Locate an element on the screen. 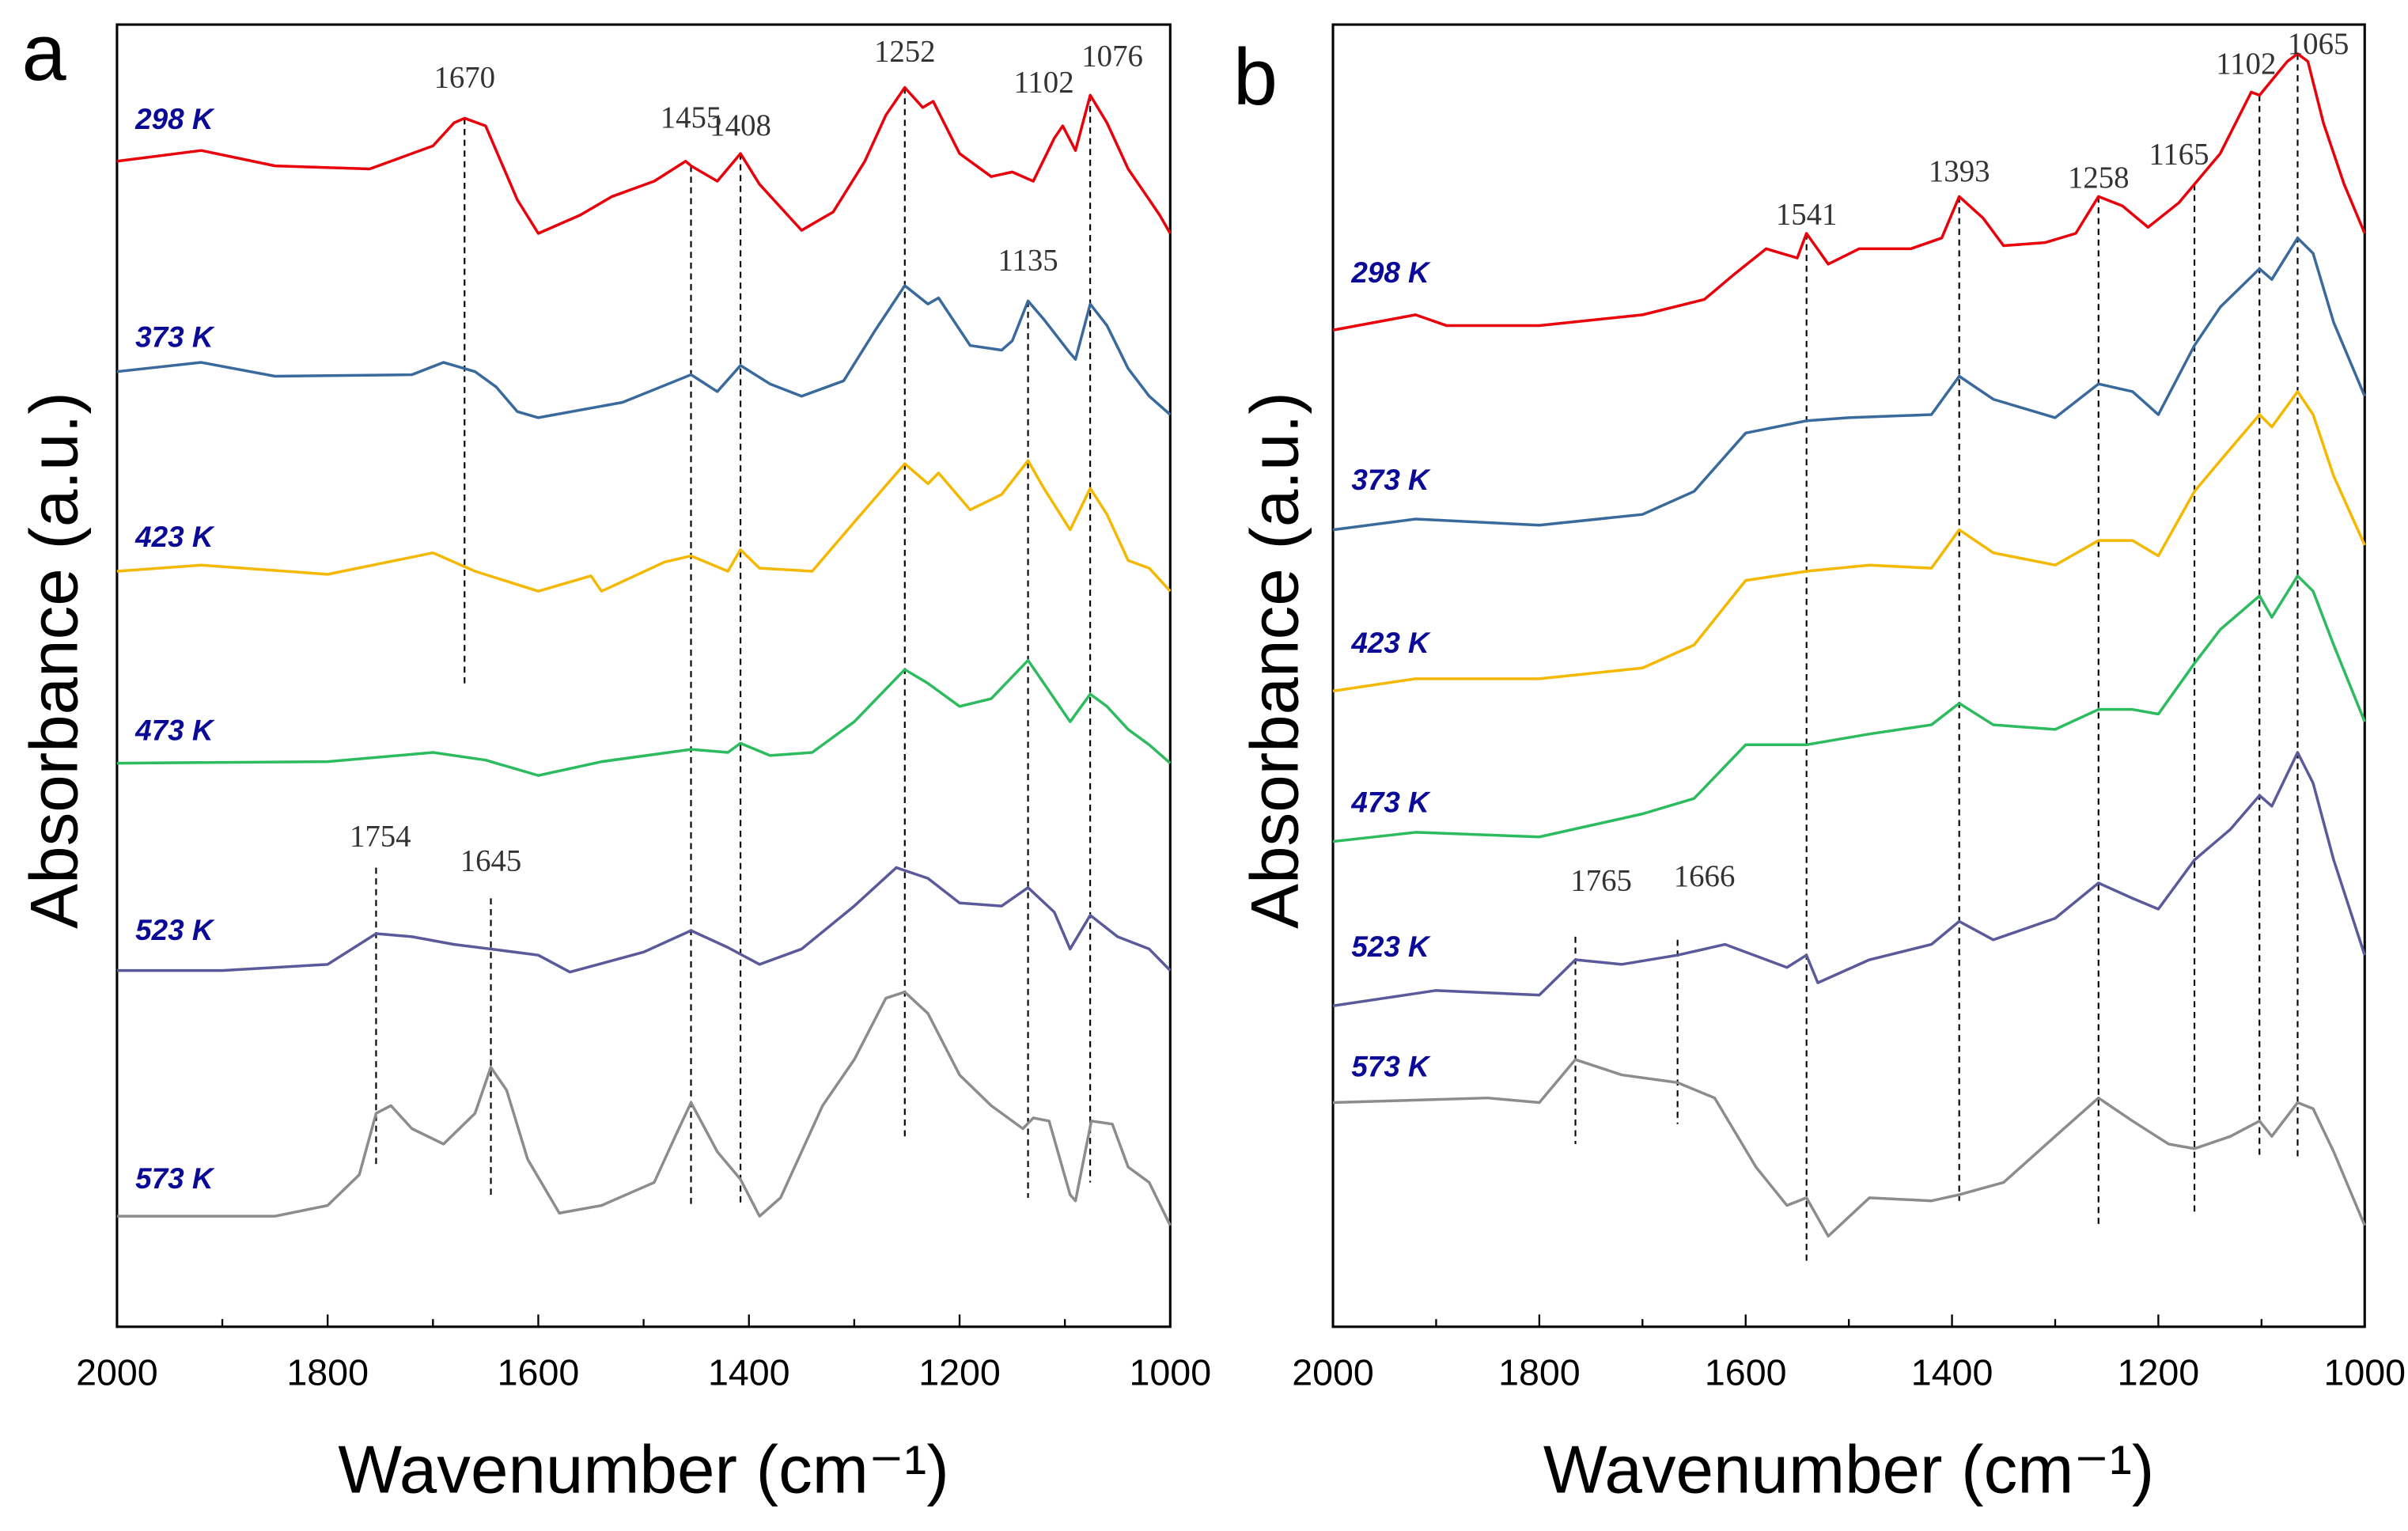 The image size is (2408, 1531). peak-label: 1076 is located at coordinates (1112, 56).